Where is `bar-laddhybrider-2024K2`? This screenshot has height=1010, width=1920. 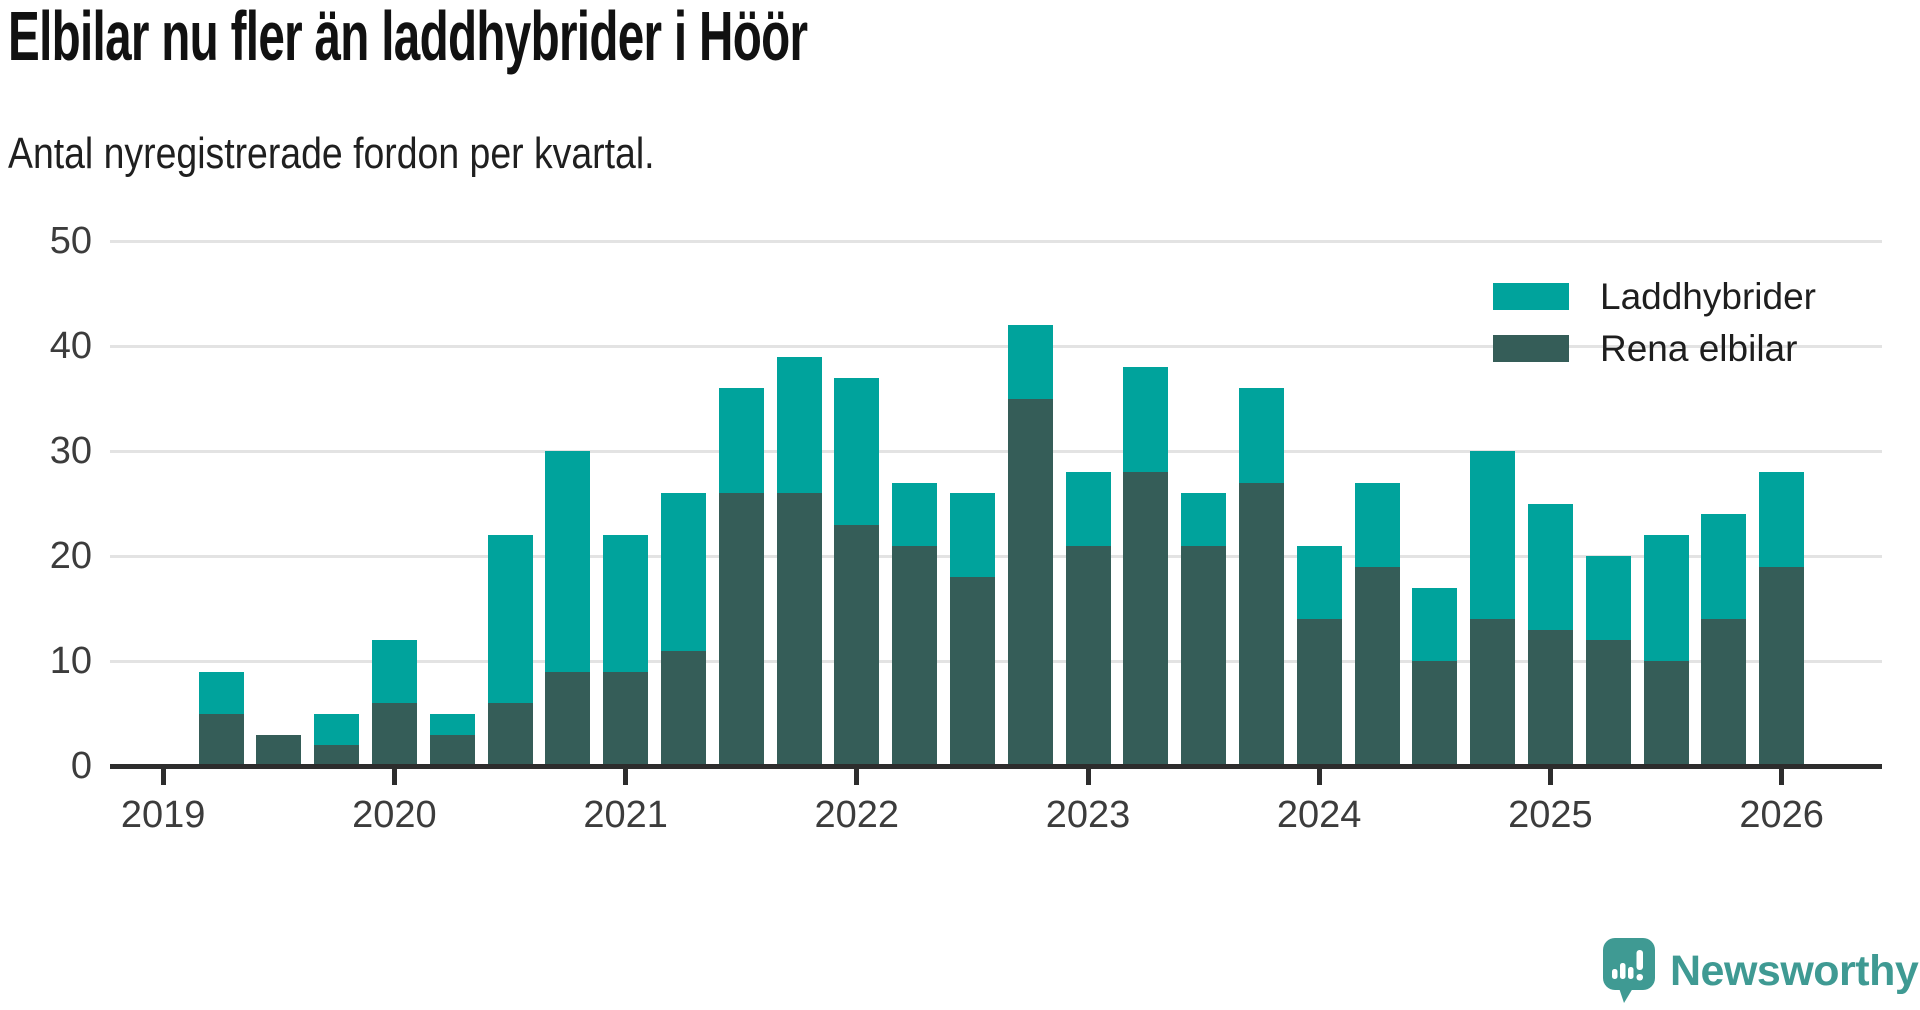
bar-laddhybrider-2024K2 is located at coordinates (1377, 524).